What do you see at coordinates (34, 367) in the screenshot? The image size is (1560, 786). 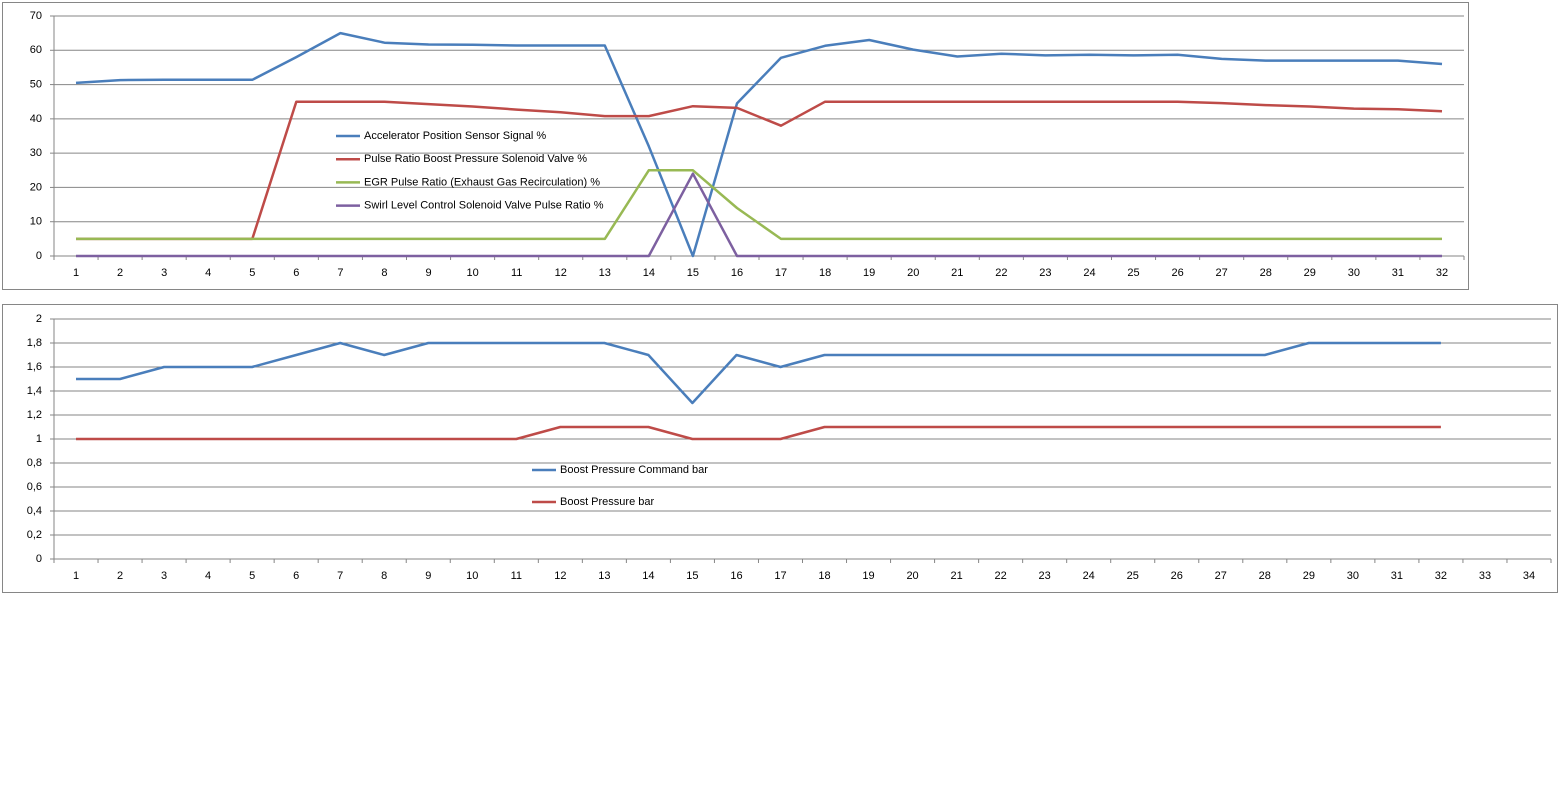 I see `y-tick-label: 1,6` at bounding box center [34, 367].